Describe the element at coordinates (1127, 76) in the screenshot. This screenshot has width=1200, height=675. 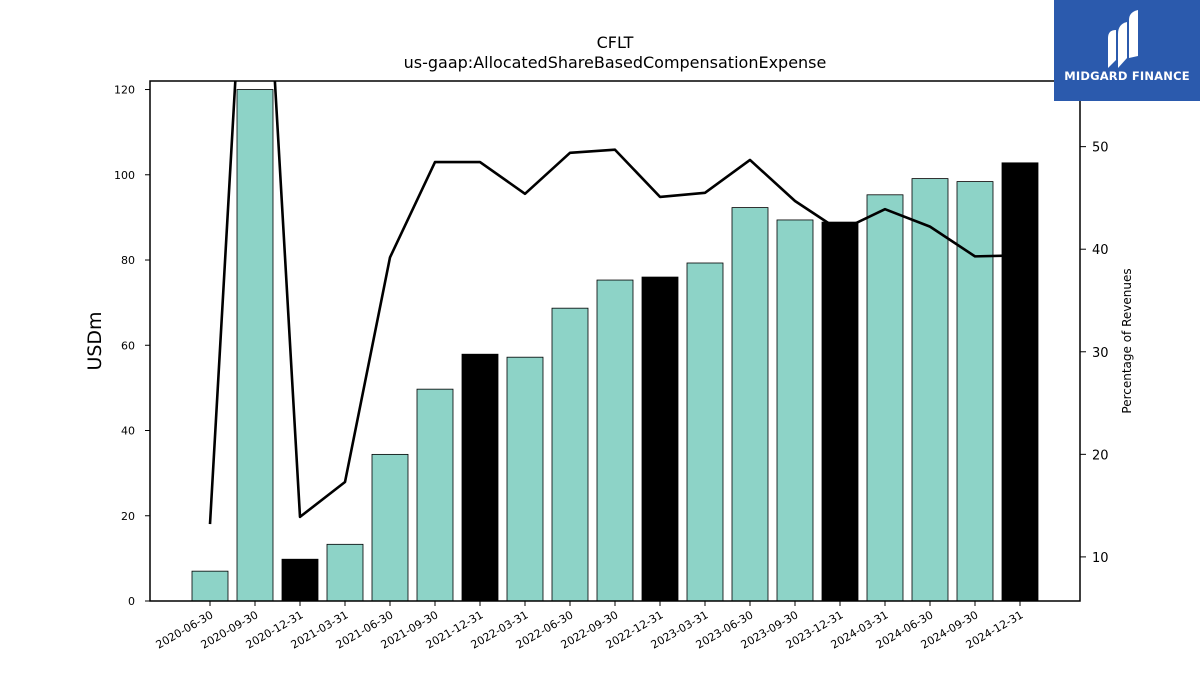
I see `logo-text: MIDGARD FINANCE` at that location.